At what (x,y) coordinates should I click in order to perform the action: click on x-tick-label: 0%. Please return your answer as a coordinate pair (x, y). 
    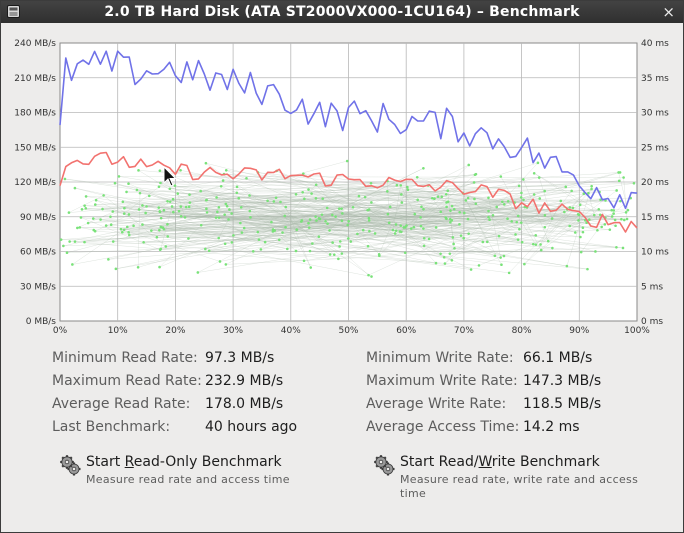
    Looking at the image, I should click on (60, 329).